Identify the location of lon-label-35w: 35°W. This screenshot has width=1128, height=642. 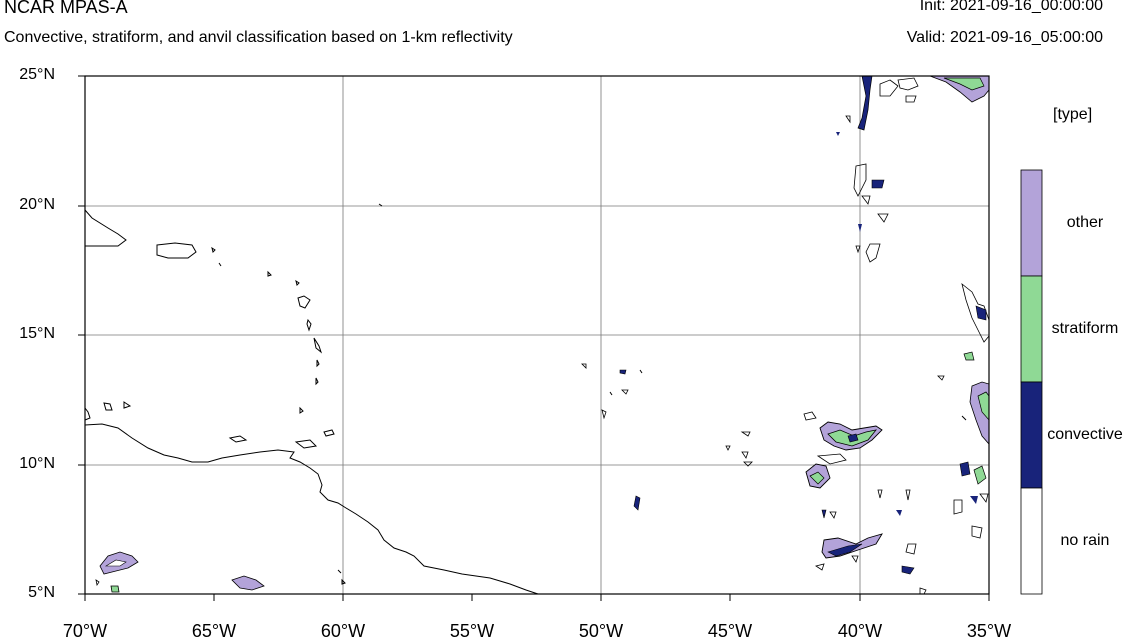
(989, 631).